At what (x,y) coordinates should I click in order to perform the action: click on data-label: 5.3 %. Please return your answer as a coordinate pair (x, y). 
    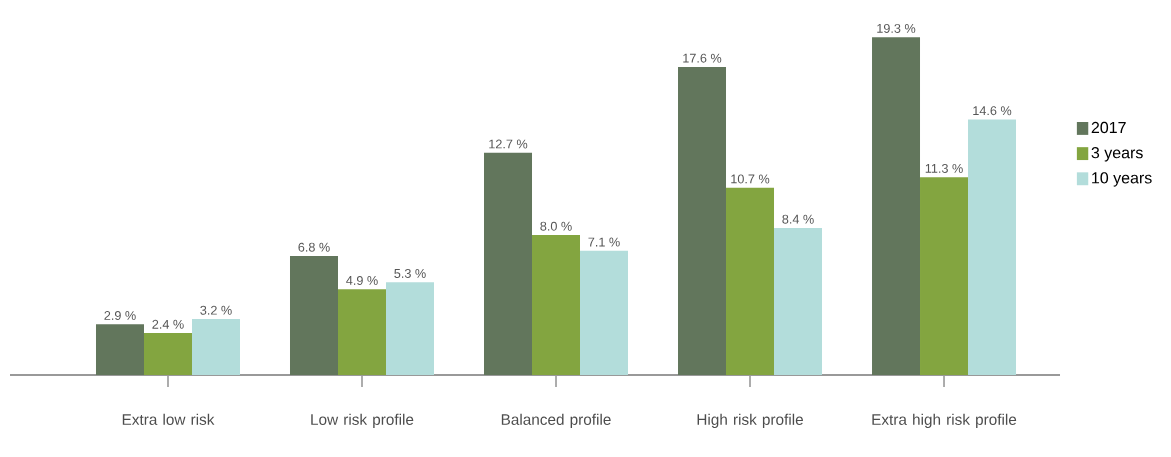
    Looking at the image, I should click on (410, 273).